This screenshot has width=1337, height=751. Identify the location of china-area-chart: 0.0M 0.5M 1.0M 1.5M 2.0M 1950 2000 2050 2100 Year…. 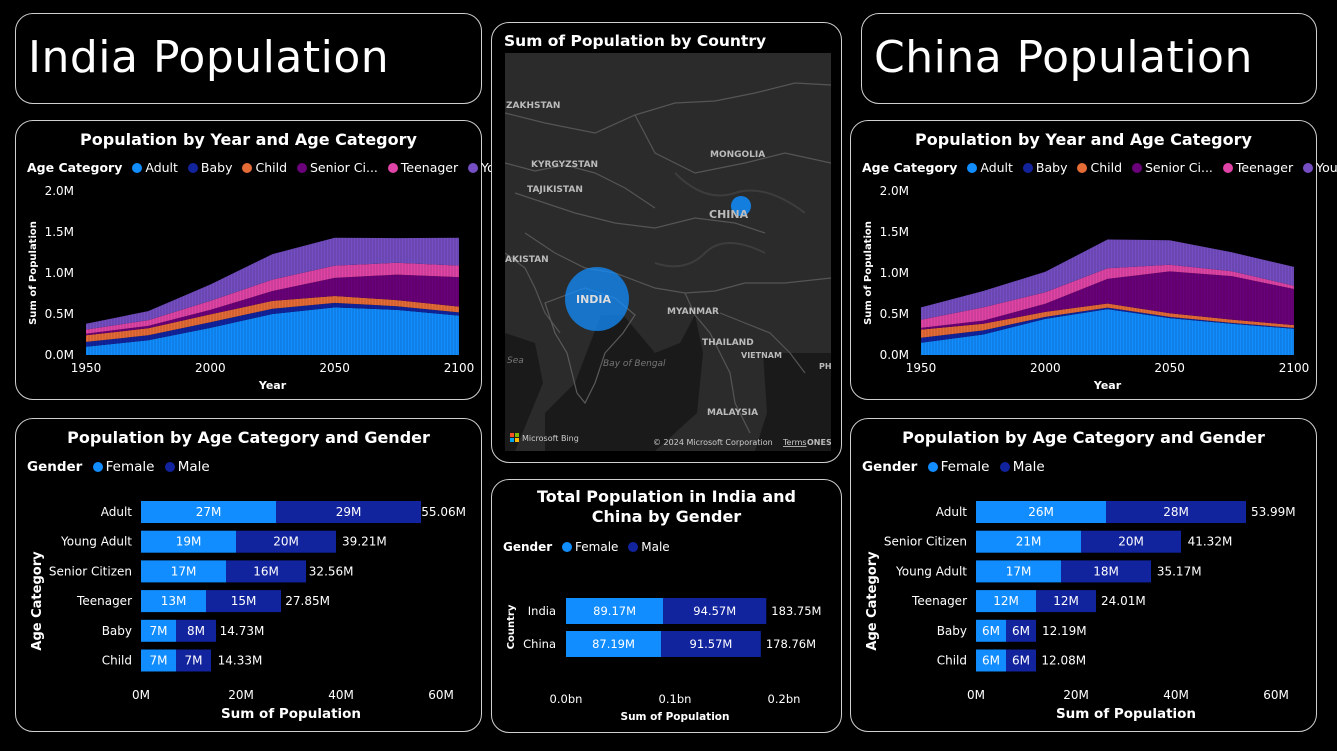
(1083, 289).